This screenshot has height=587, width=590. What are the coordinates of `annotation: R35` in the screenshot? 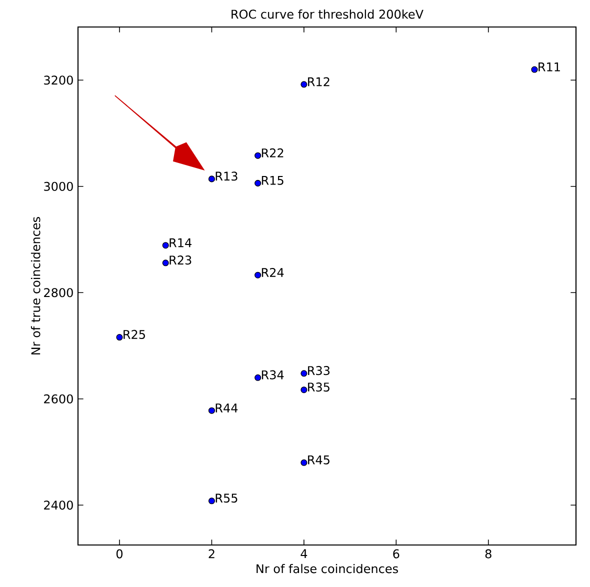 It's located at (319, 387).